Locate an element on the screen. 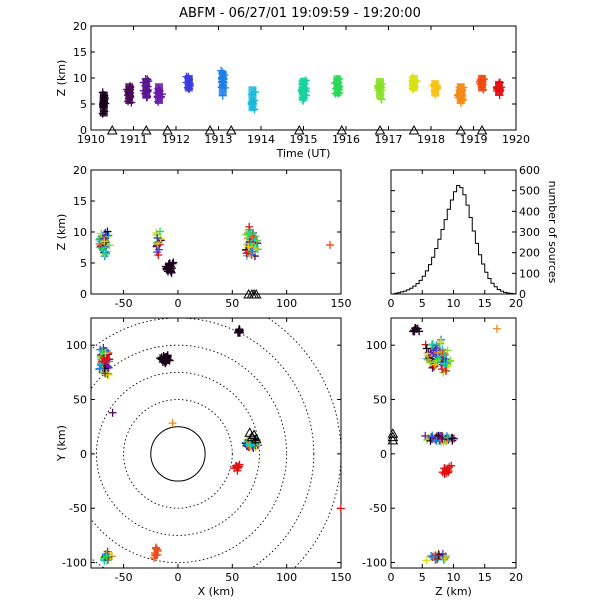 This screenshot has height=600, width=600. y-axis-label: Y (km) is located at coordinates (61, 443).